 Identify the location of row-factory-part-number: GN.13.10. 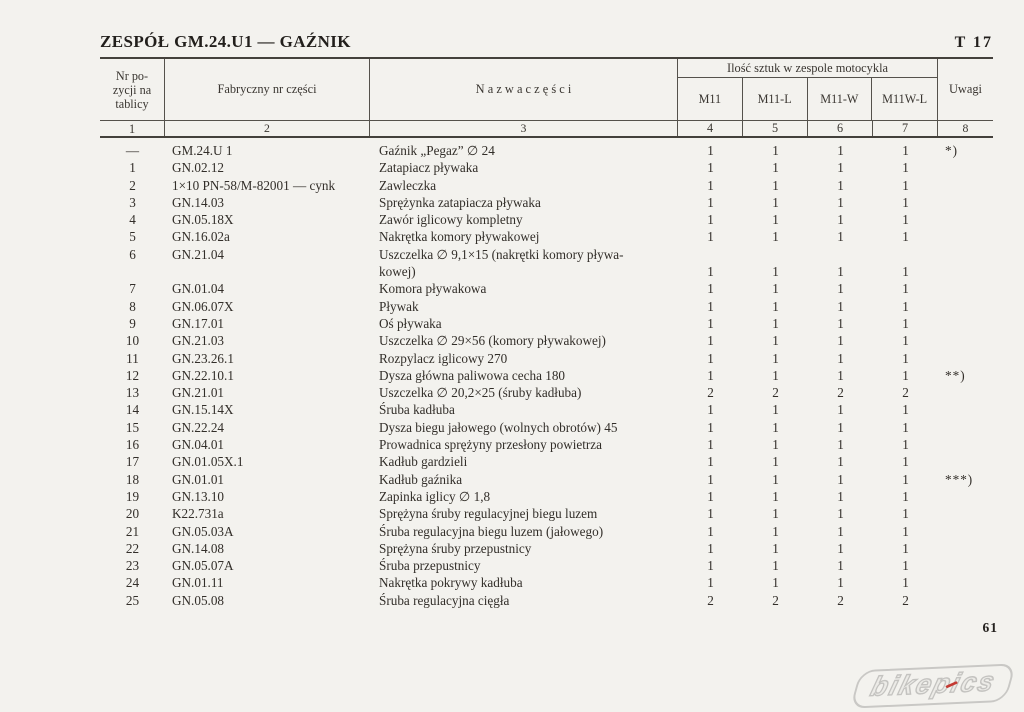
(198, 496).